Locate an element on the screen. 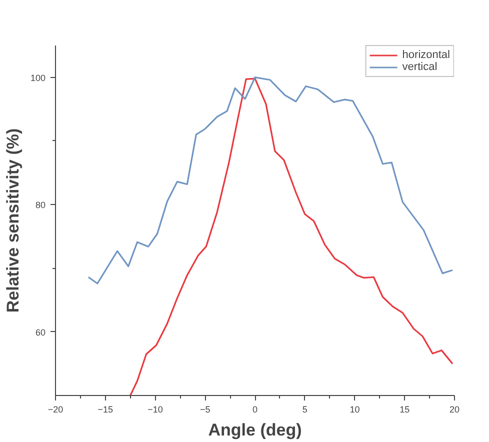  x-tick-label: −10 is located at coordinates (155, 409).